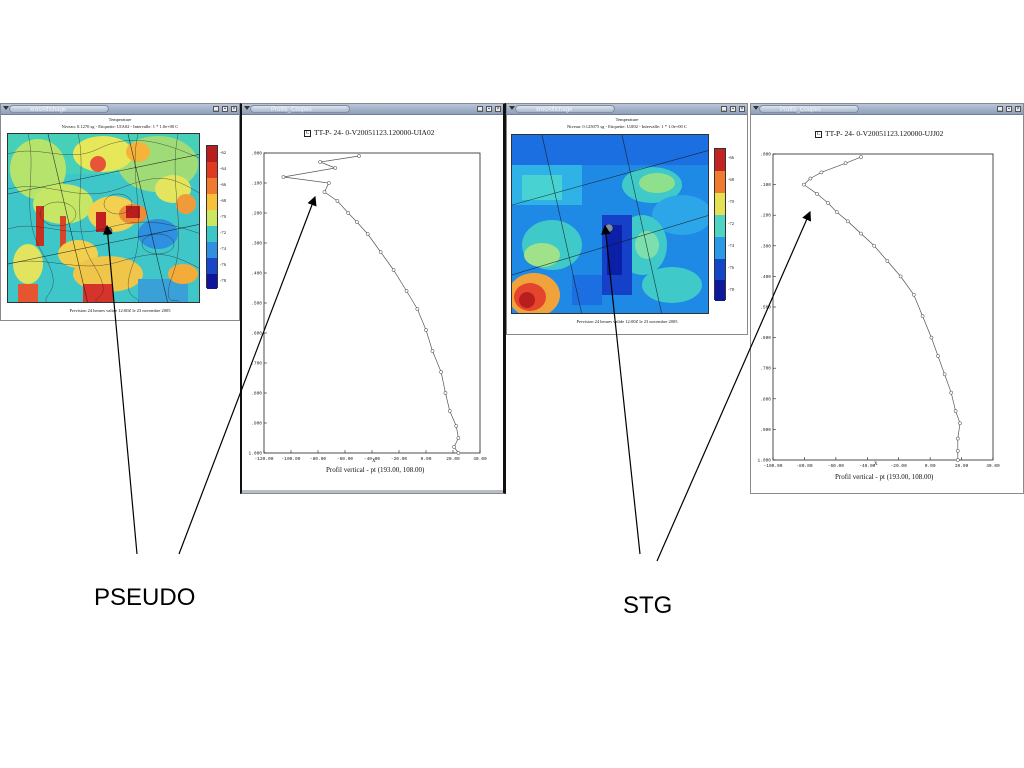 The image size is (1024, 768). Describe the element at coordinates (731, 157) in the screenshot. I see `colorbar-label: -66` at that location.